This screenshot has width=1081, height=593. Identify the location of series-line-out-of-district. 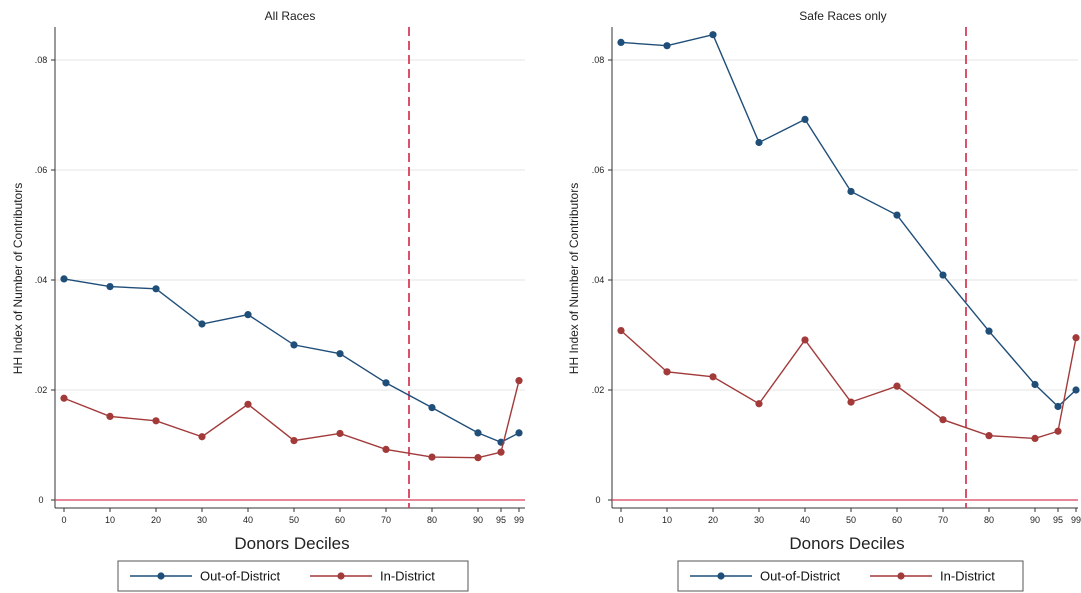
(291, 361).